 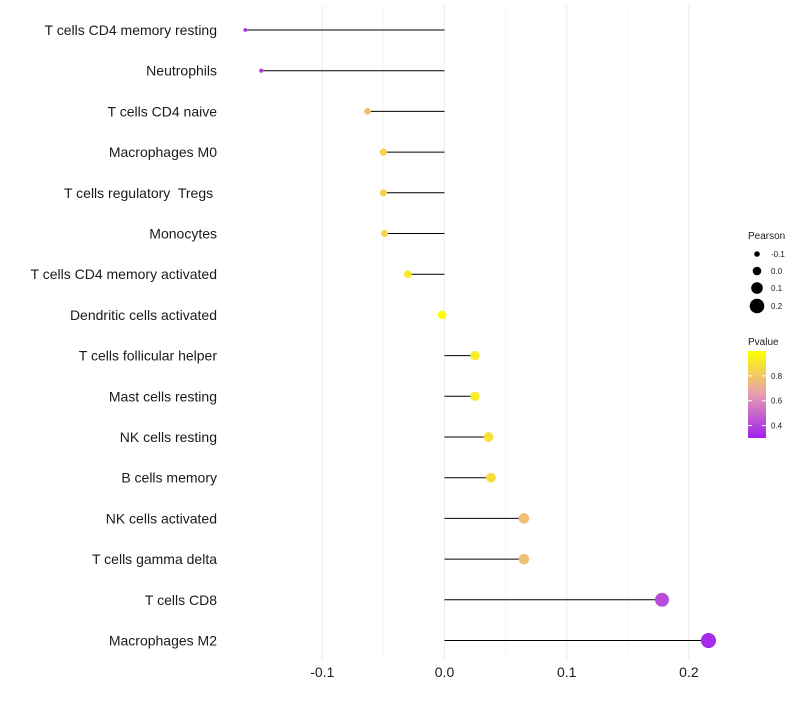 I want to click on category-label: T cells CD4 memory activated, so click(x=124, y=274).